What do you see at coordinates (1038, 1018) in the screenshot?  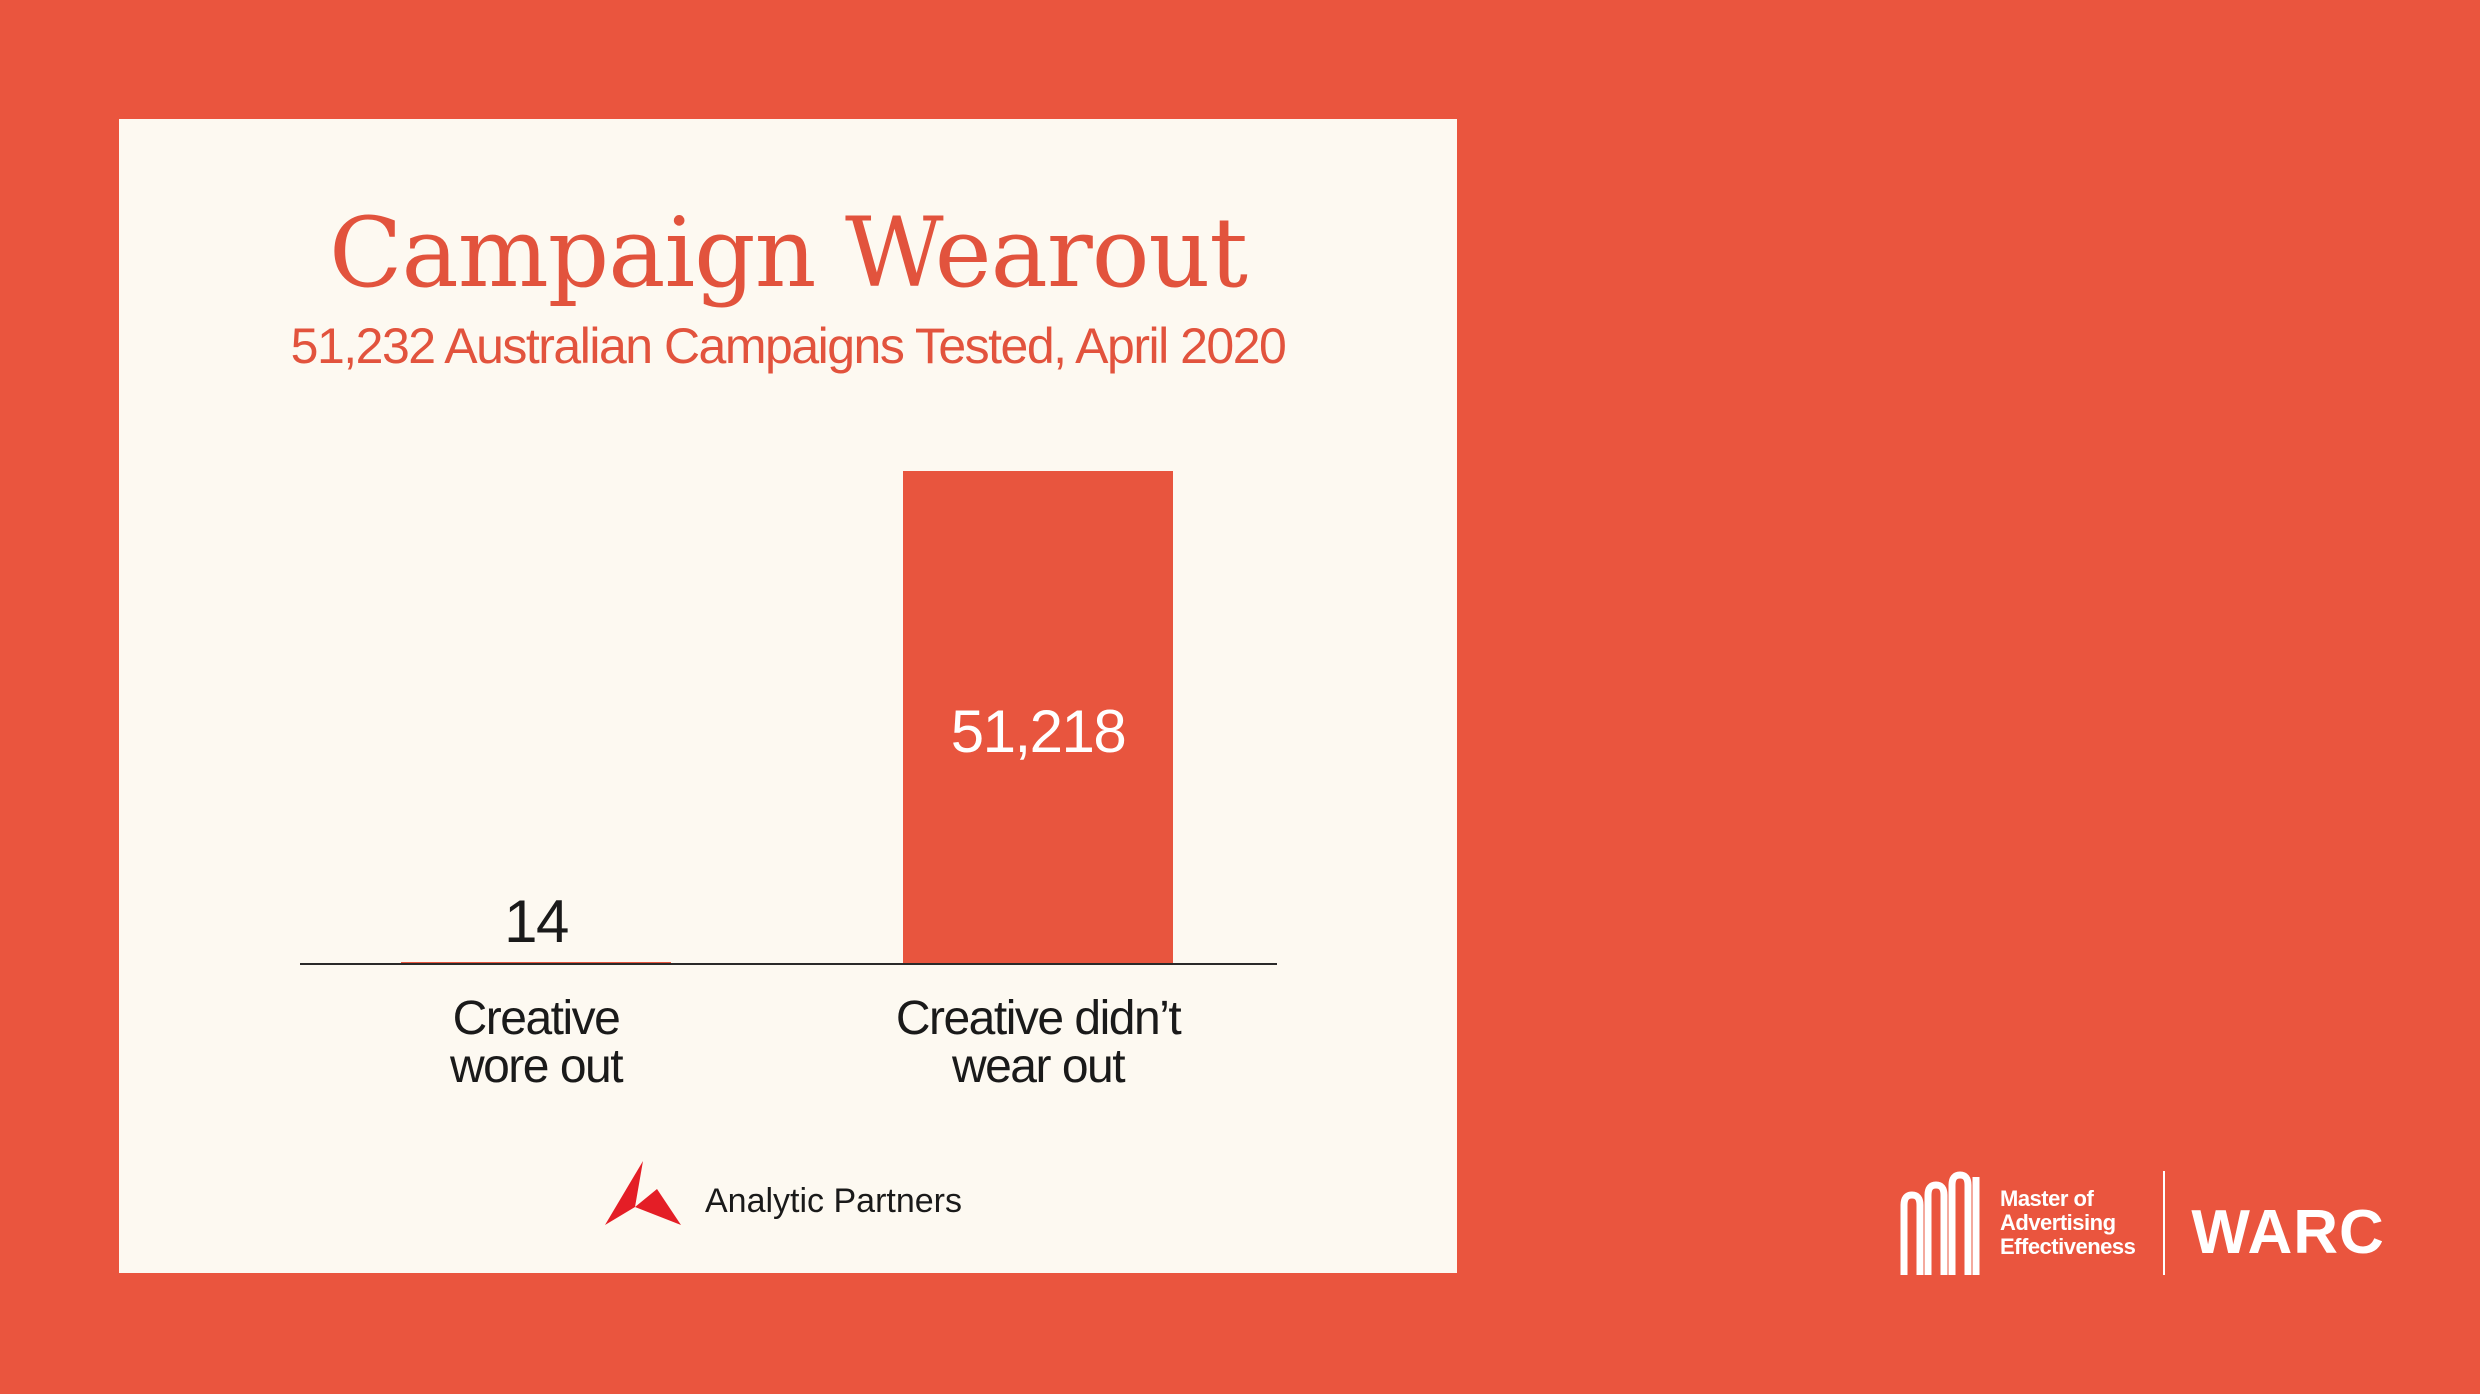 I see `category-label-2-line-1: Creative didn’t` at bounding box center [1038, 1018].